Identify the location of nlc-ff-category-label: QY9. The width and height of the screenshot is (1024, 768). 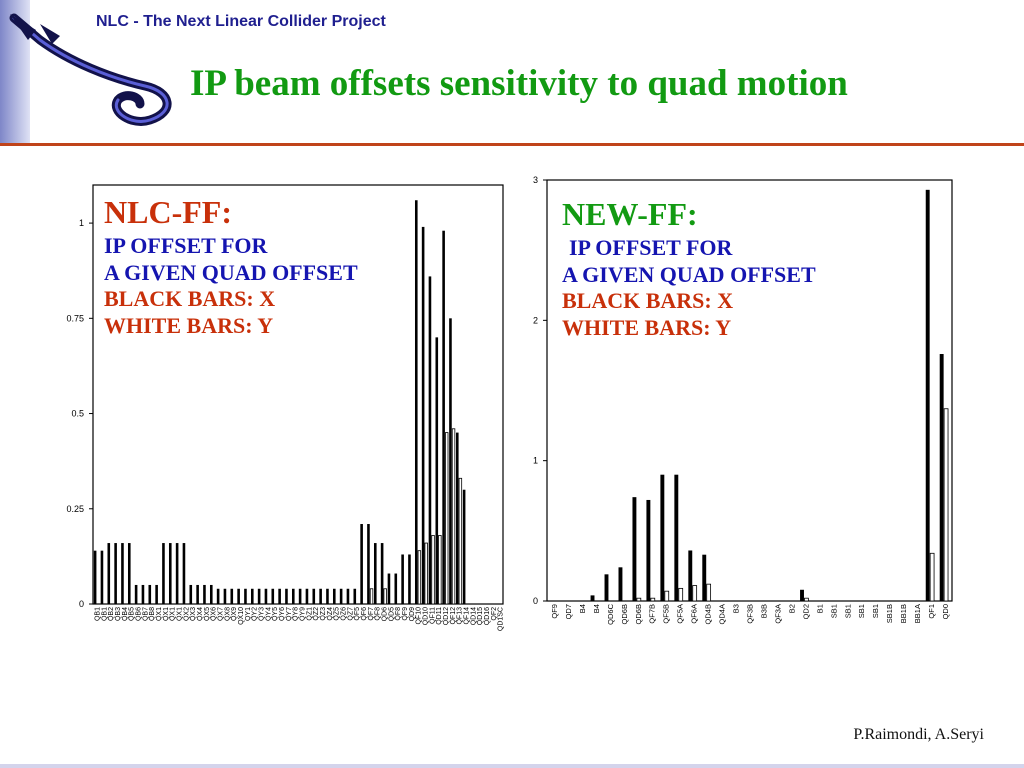
(302, 614).